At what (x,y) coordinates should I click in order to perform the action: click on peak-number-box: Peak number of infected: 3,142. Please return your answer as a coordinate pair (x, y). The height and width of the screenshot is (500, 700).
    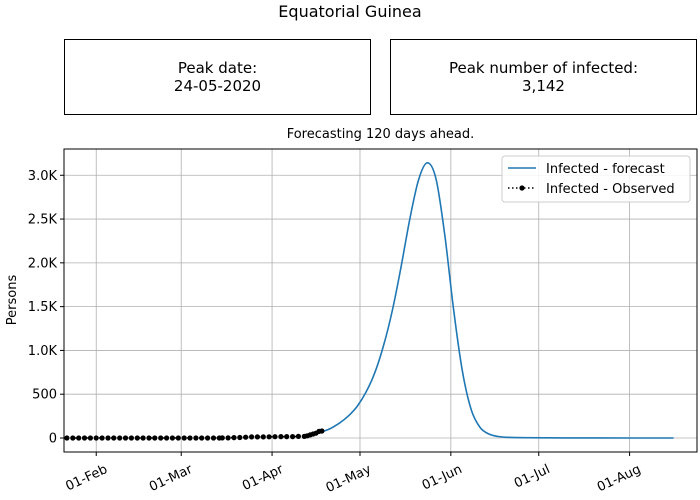
    Looking at the image, I should click on (543, 77).